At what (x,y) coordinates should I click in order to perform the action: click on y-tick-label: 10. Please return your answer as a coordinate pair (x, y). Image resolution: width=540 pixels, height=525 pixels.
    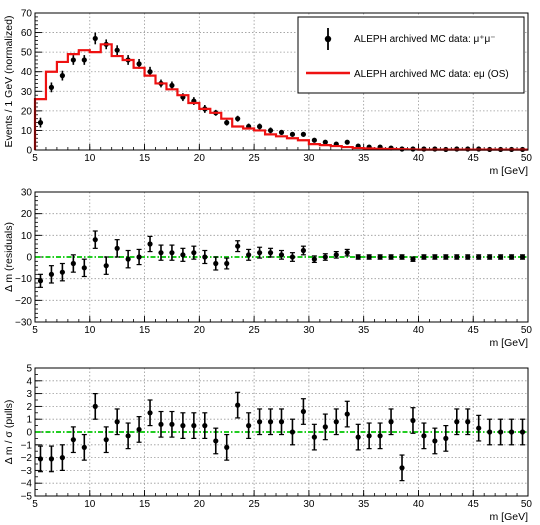
    Looking at the image, I should click on (27, 131).